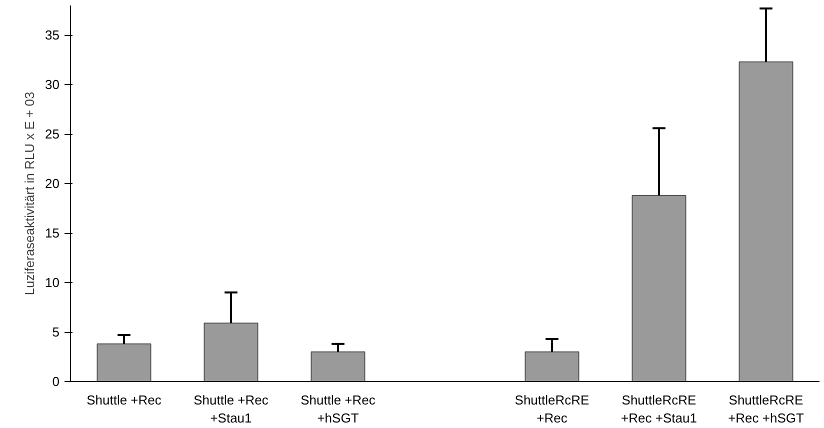 The width and height of the screenshot is (824, 428). What do you see at coordinates (124, 400) in the screenshot?
I see `x-tick-label: Shuttle +Rec` at bounding box center [124, 400].